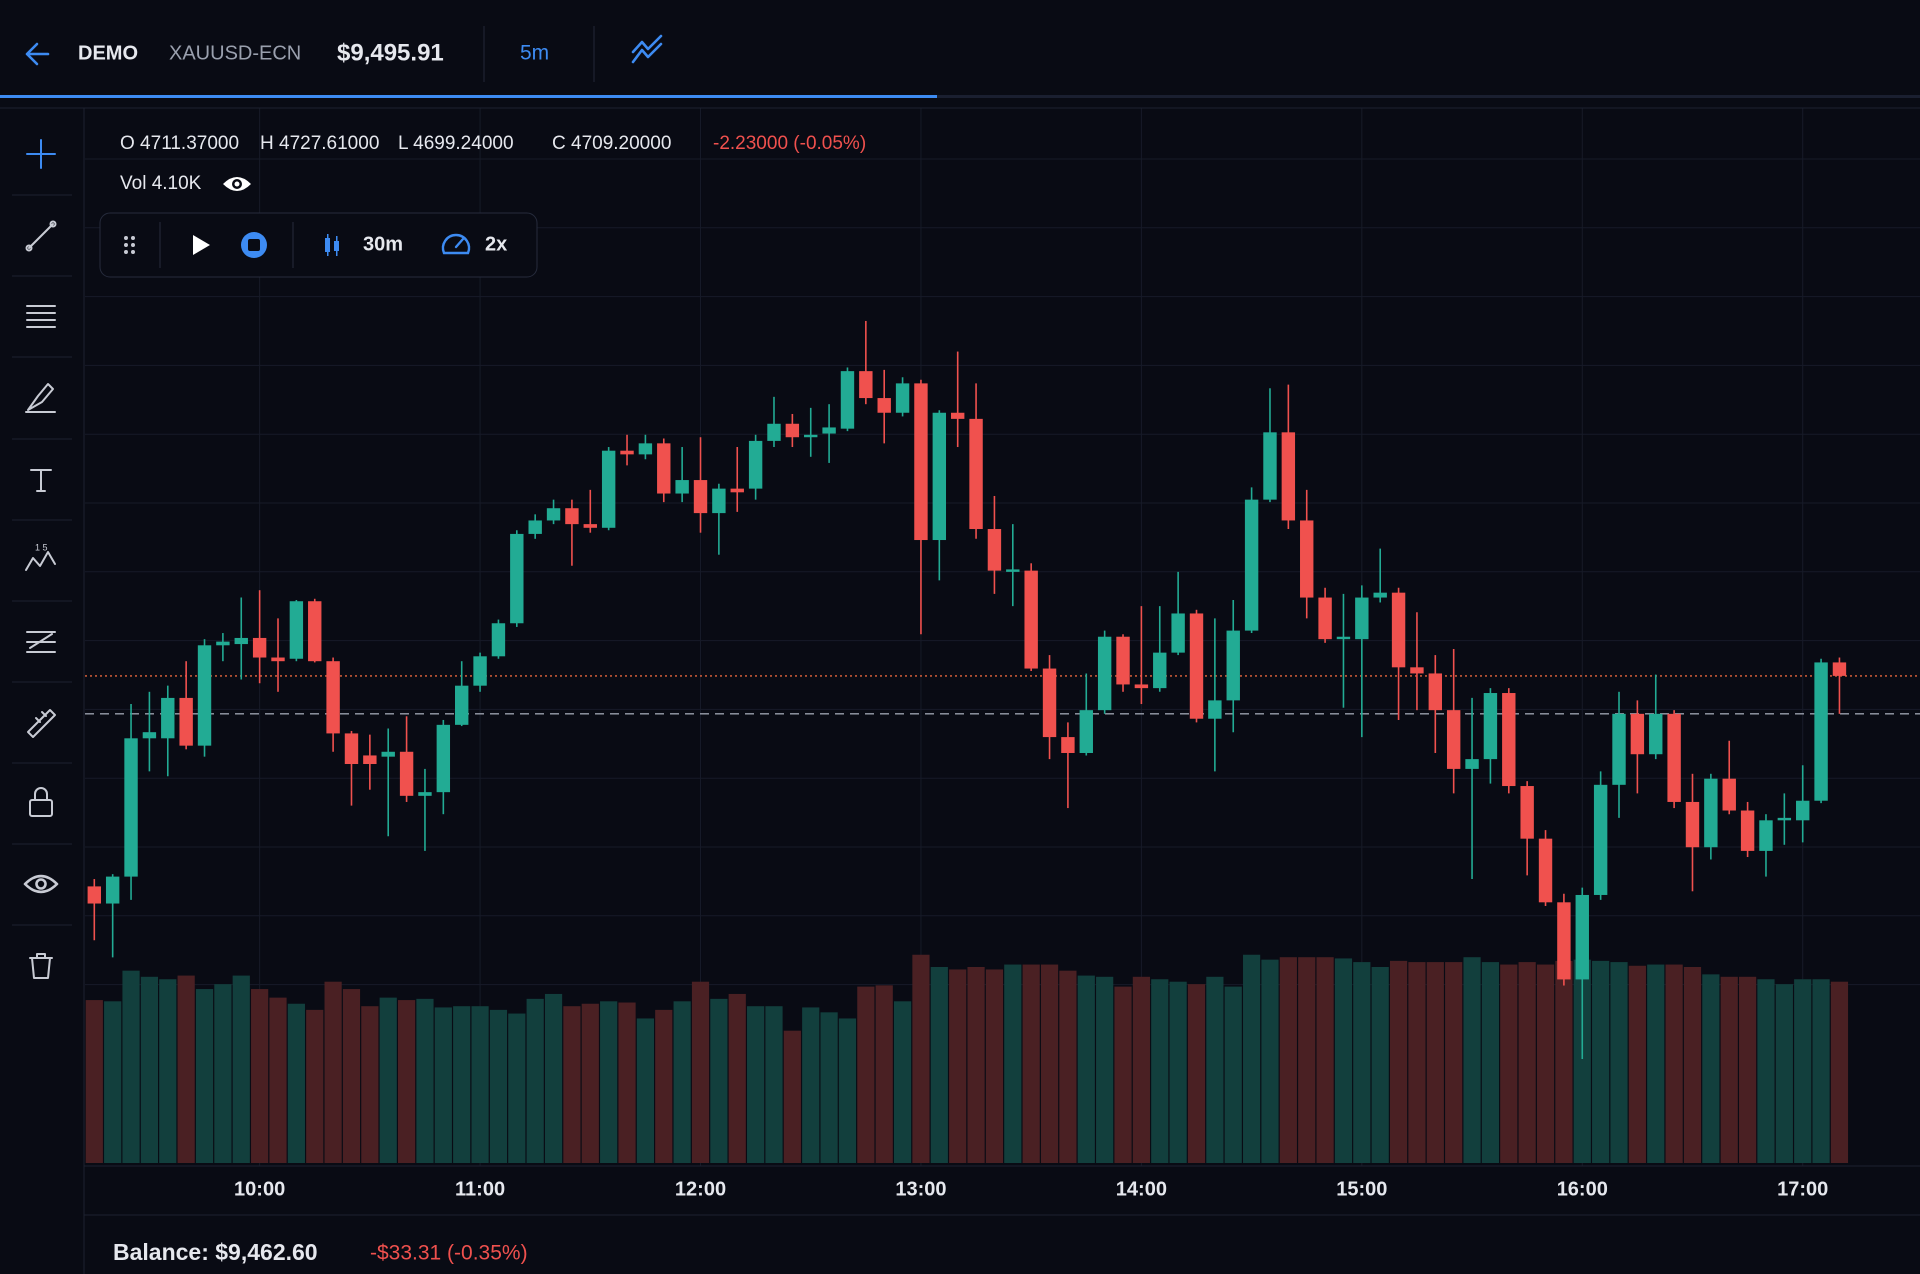 This screenshot has height=1274, width=1920. I want to click on pattern-tool: 1 5, so click(40, 556).